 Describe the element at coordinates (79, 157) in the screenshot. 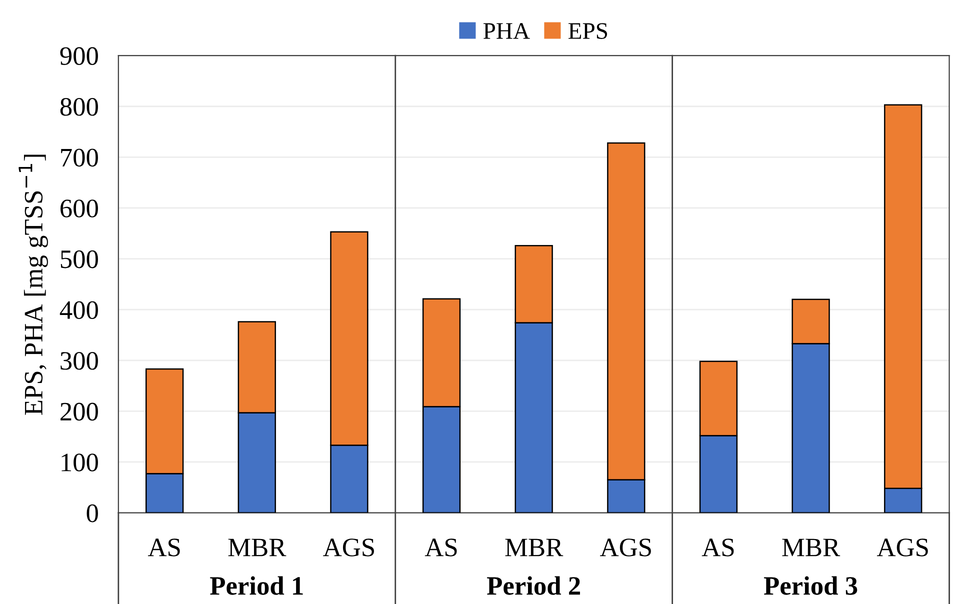

I see `y-tick-label: 700` at that location.